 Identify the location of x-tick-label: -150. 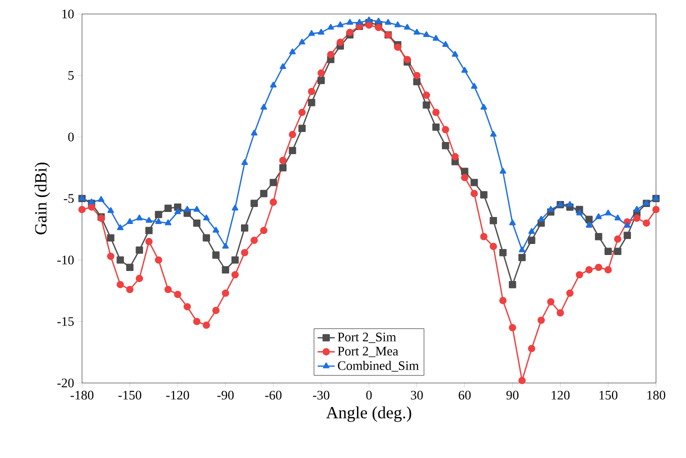
(130, 395).